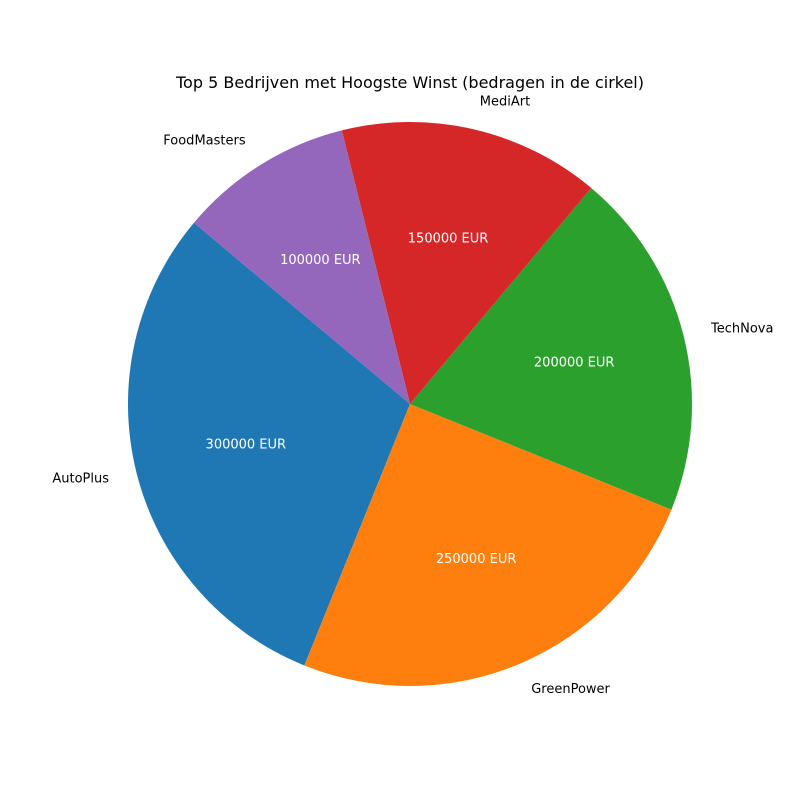  I want to click on pie-slice-foodmasters, so click(301, 267).